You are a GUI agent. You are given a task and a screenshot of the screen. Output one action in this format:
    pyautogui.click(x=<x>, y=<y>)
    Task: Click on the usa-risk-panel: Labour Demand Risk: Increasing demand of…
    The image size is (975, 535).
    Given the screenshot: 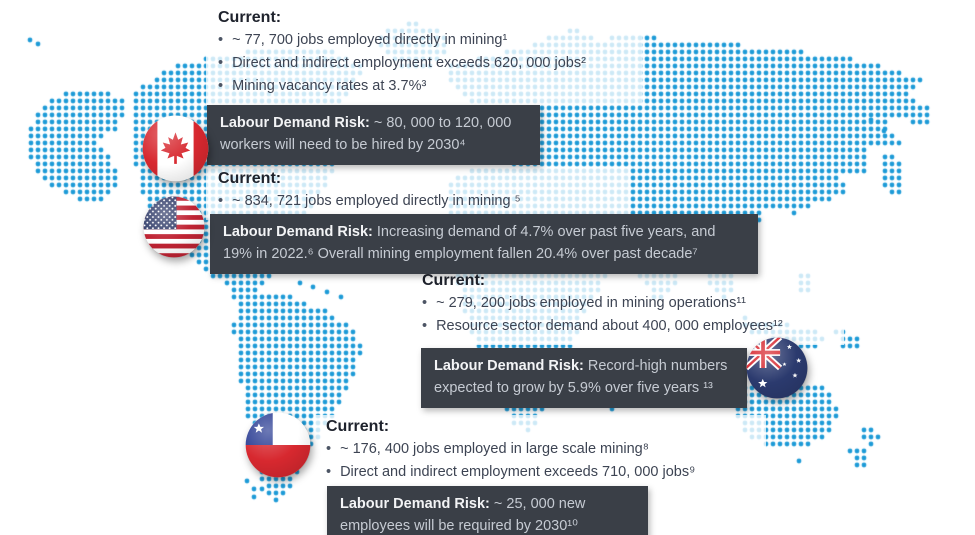 What is the action you would take?
    pyautogui.click(x=484, y=244)
    